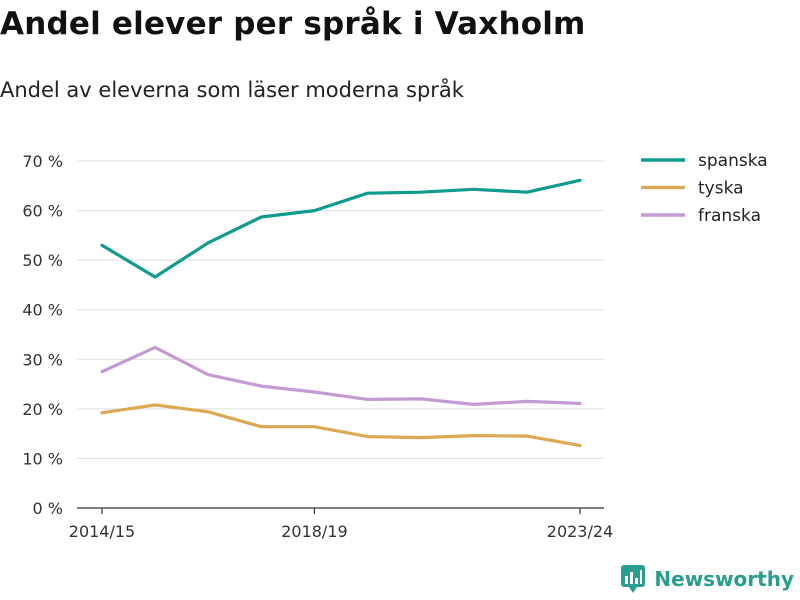 This screenshot has width=800, height=600. Describe the element at coordinates (102, 531) in the screenshot. I see `x-tick-label: 2014/15` at that location.